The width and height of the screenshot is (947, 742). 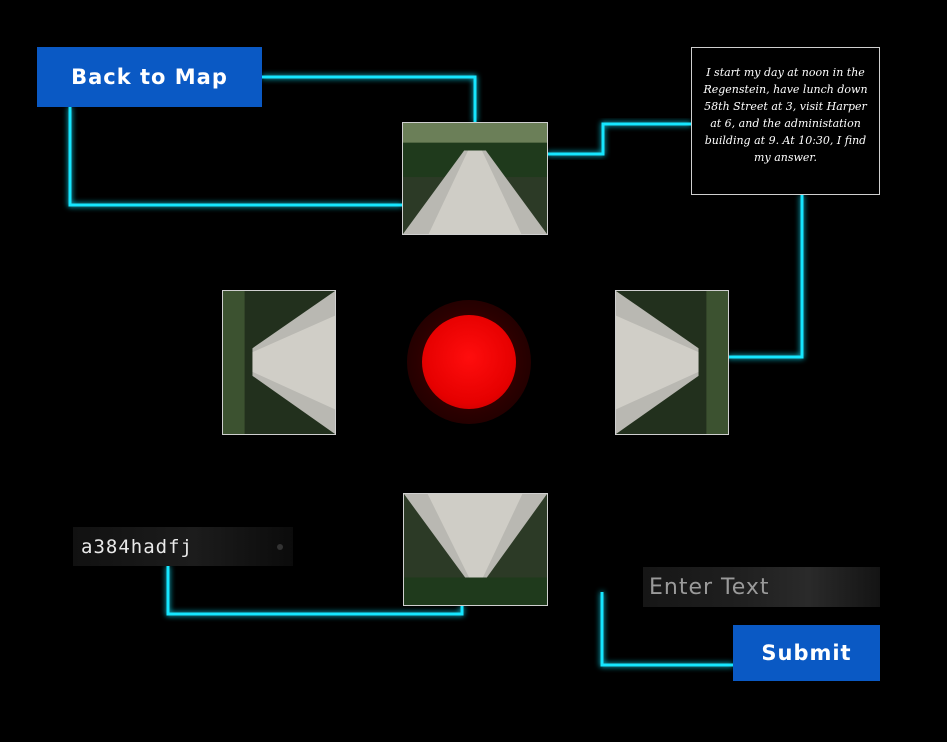 I want to click on code-display: a384hadfj, so click(x=183, y=546).